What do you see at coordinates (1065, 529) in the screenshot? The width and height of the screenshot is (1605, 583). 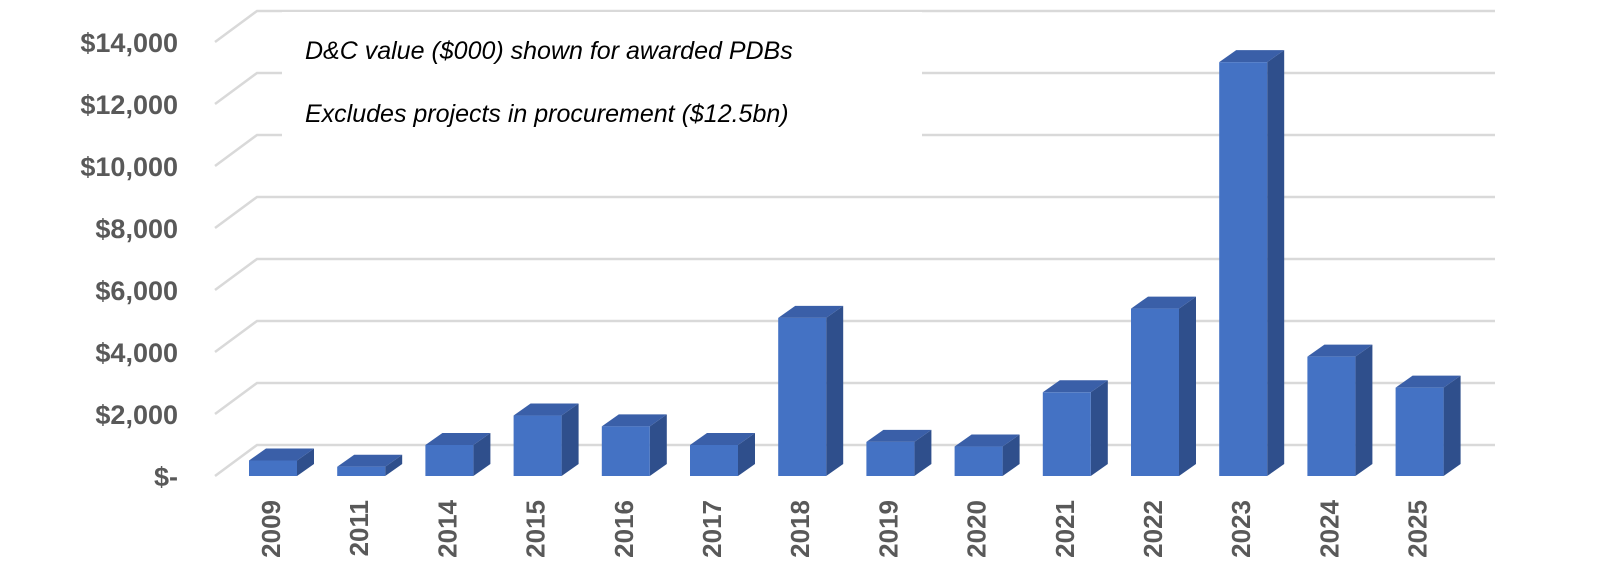 I see `x-tick-label: 2021` at bounding box center [1065, 529].